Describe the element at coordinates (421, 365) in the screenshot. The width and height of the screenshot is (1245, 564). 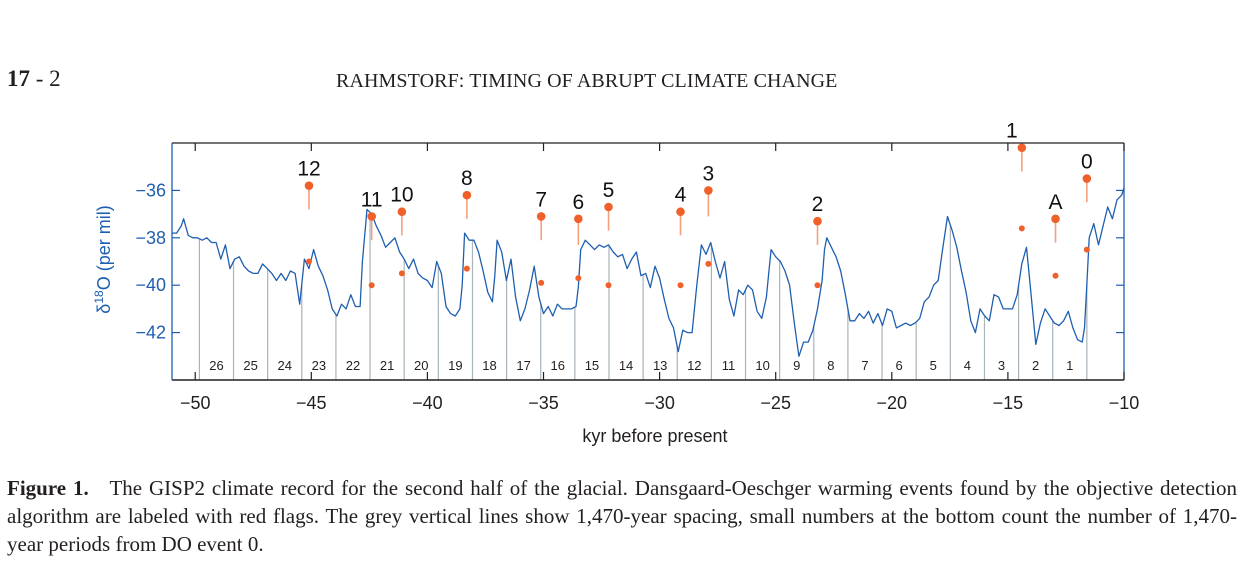
I see `period-count-label: 20` at that location.